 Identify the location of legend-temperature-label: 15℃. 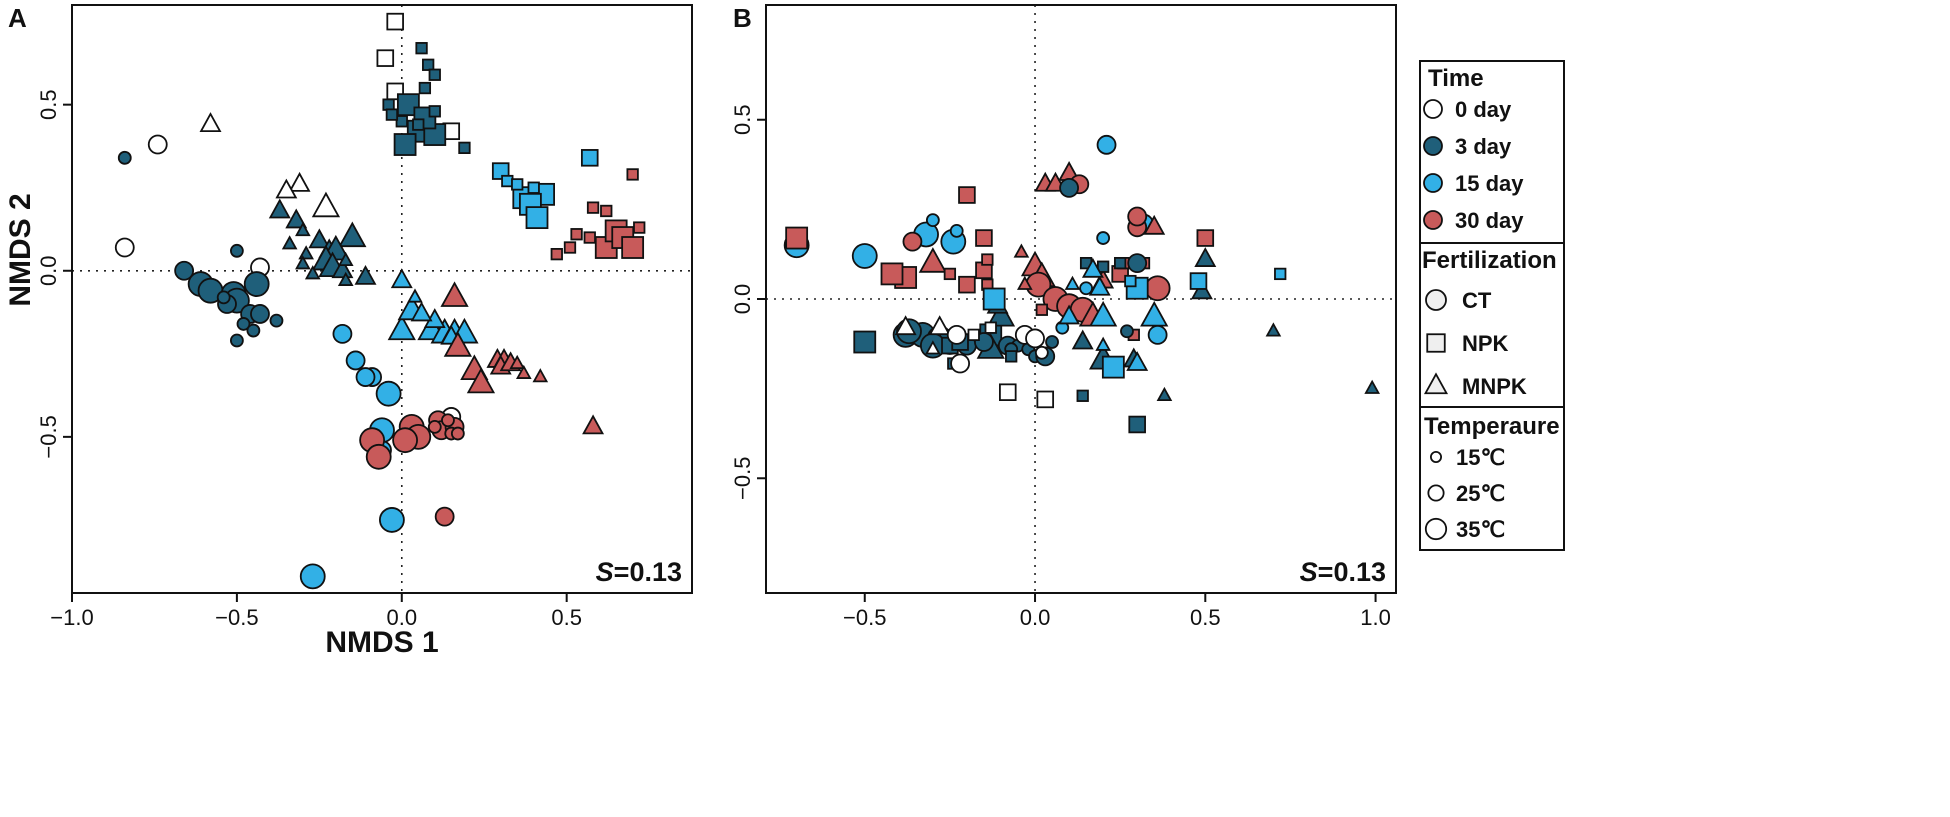
(1480, 457).